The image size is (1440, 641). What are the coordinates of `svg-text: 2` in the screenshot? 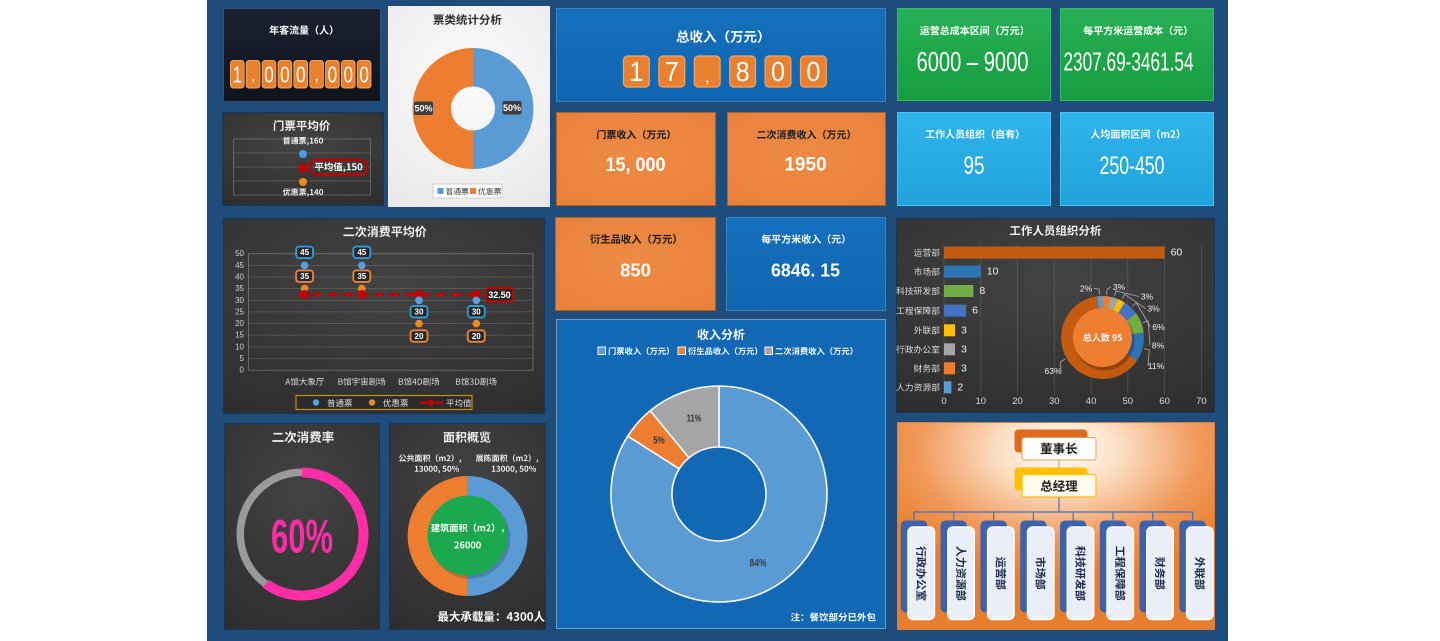 It's located at (960, 387).